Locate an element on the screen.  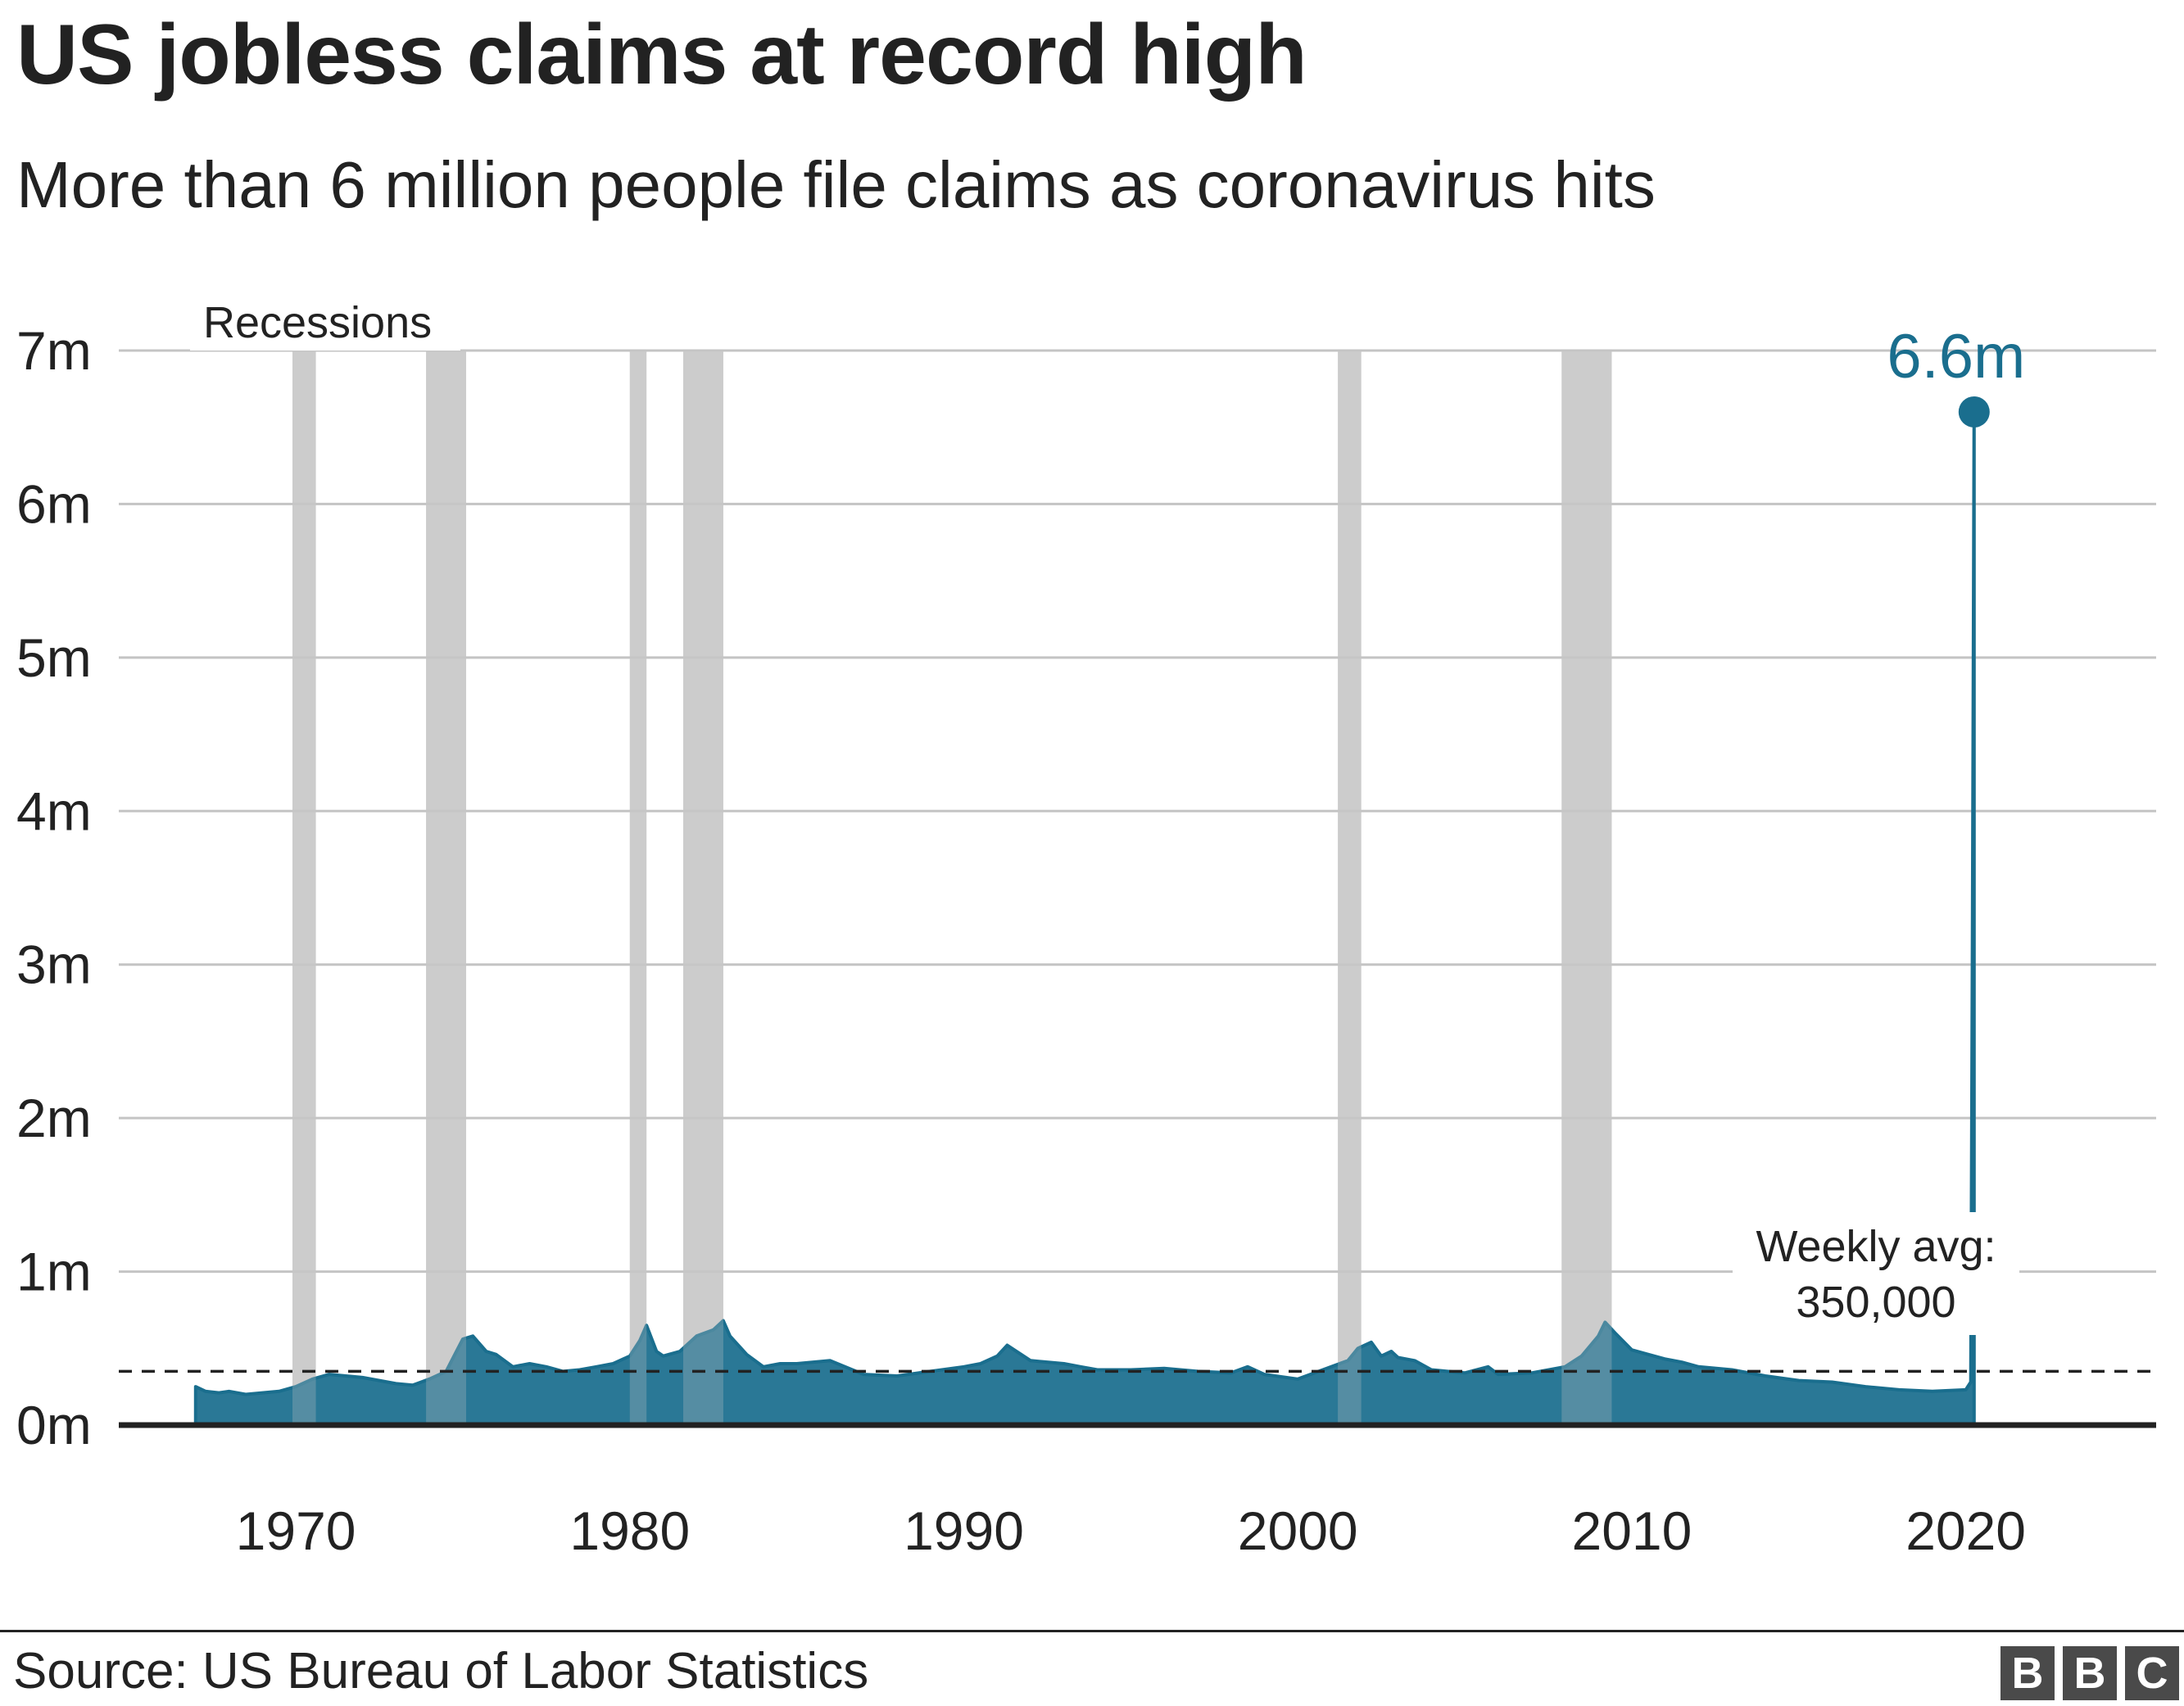
avg-label-line1: Weekly avg: is located at coordinates (1876, 1246).